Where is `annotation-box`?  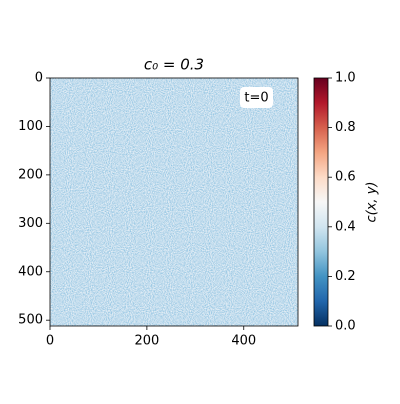 annotation-box is located at coordinates (256, 97).